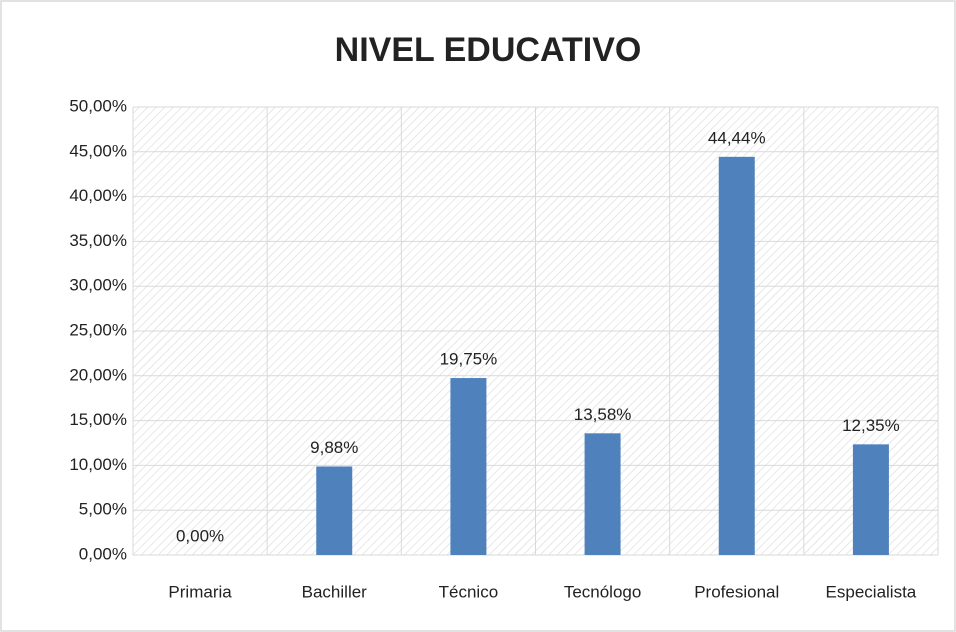 The width and height of the screenshot is (956, 632). I want to click on y-tick-label: 25,00%, so click(98, 329).